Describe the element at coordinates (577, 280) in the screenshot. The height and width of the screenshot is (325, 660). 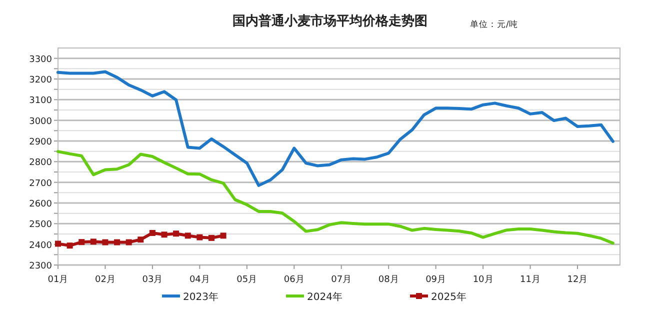
I see `x-tick-label: 12月` at that location.